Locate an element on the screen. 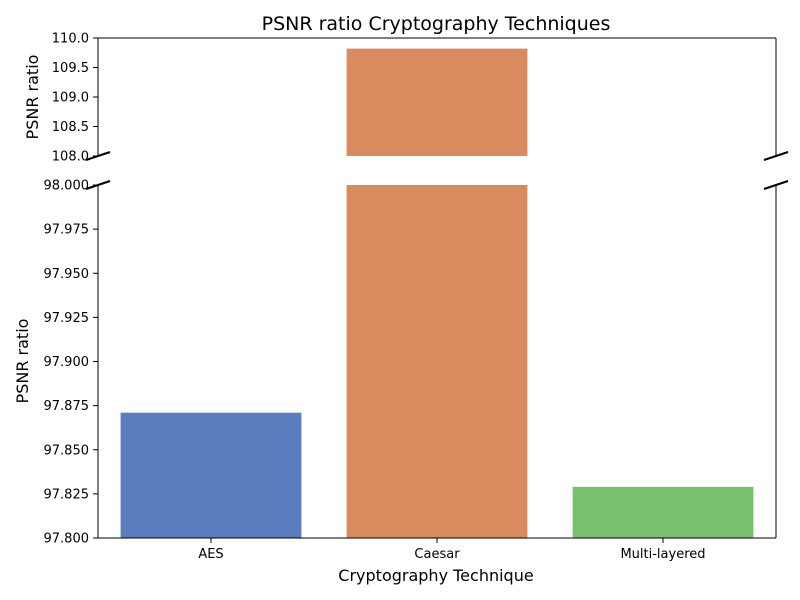  upper-y-tick-label: 108.5 is located at coordinates (70, 127).